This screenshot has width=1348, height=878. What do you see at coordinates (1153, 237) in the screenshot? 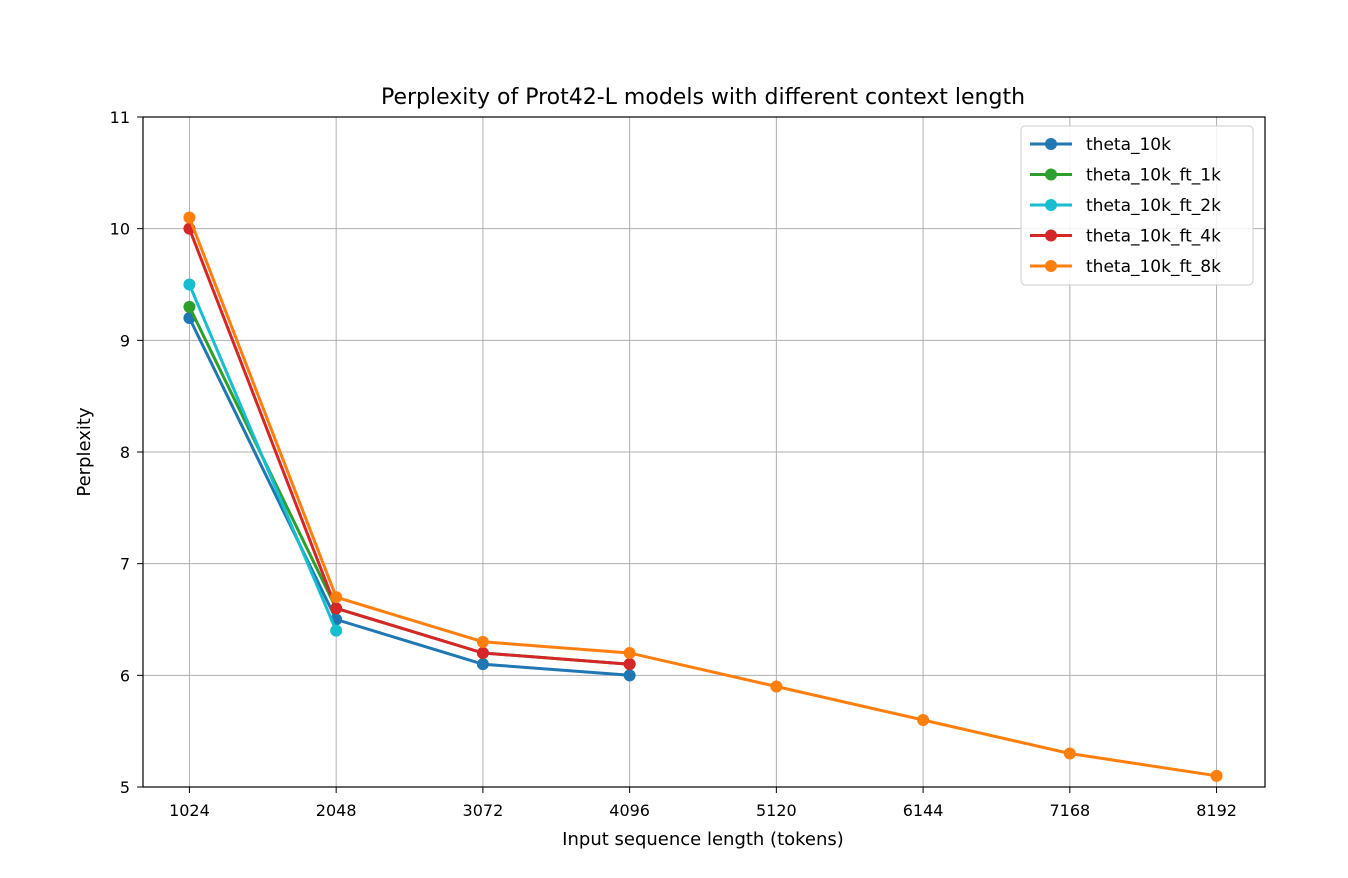
I see `legend-label: theta_10k_ft_4k` at bounding box center [1153, 237].